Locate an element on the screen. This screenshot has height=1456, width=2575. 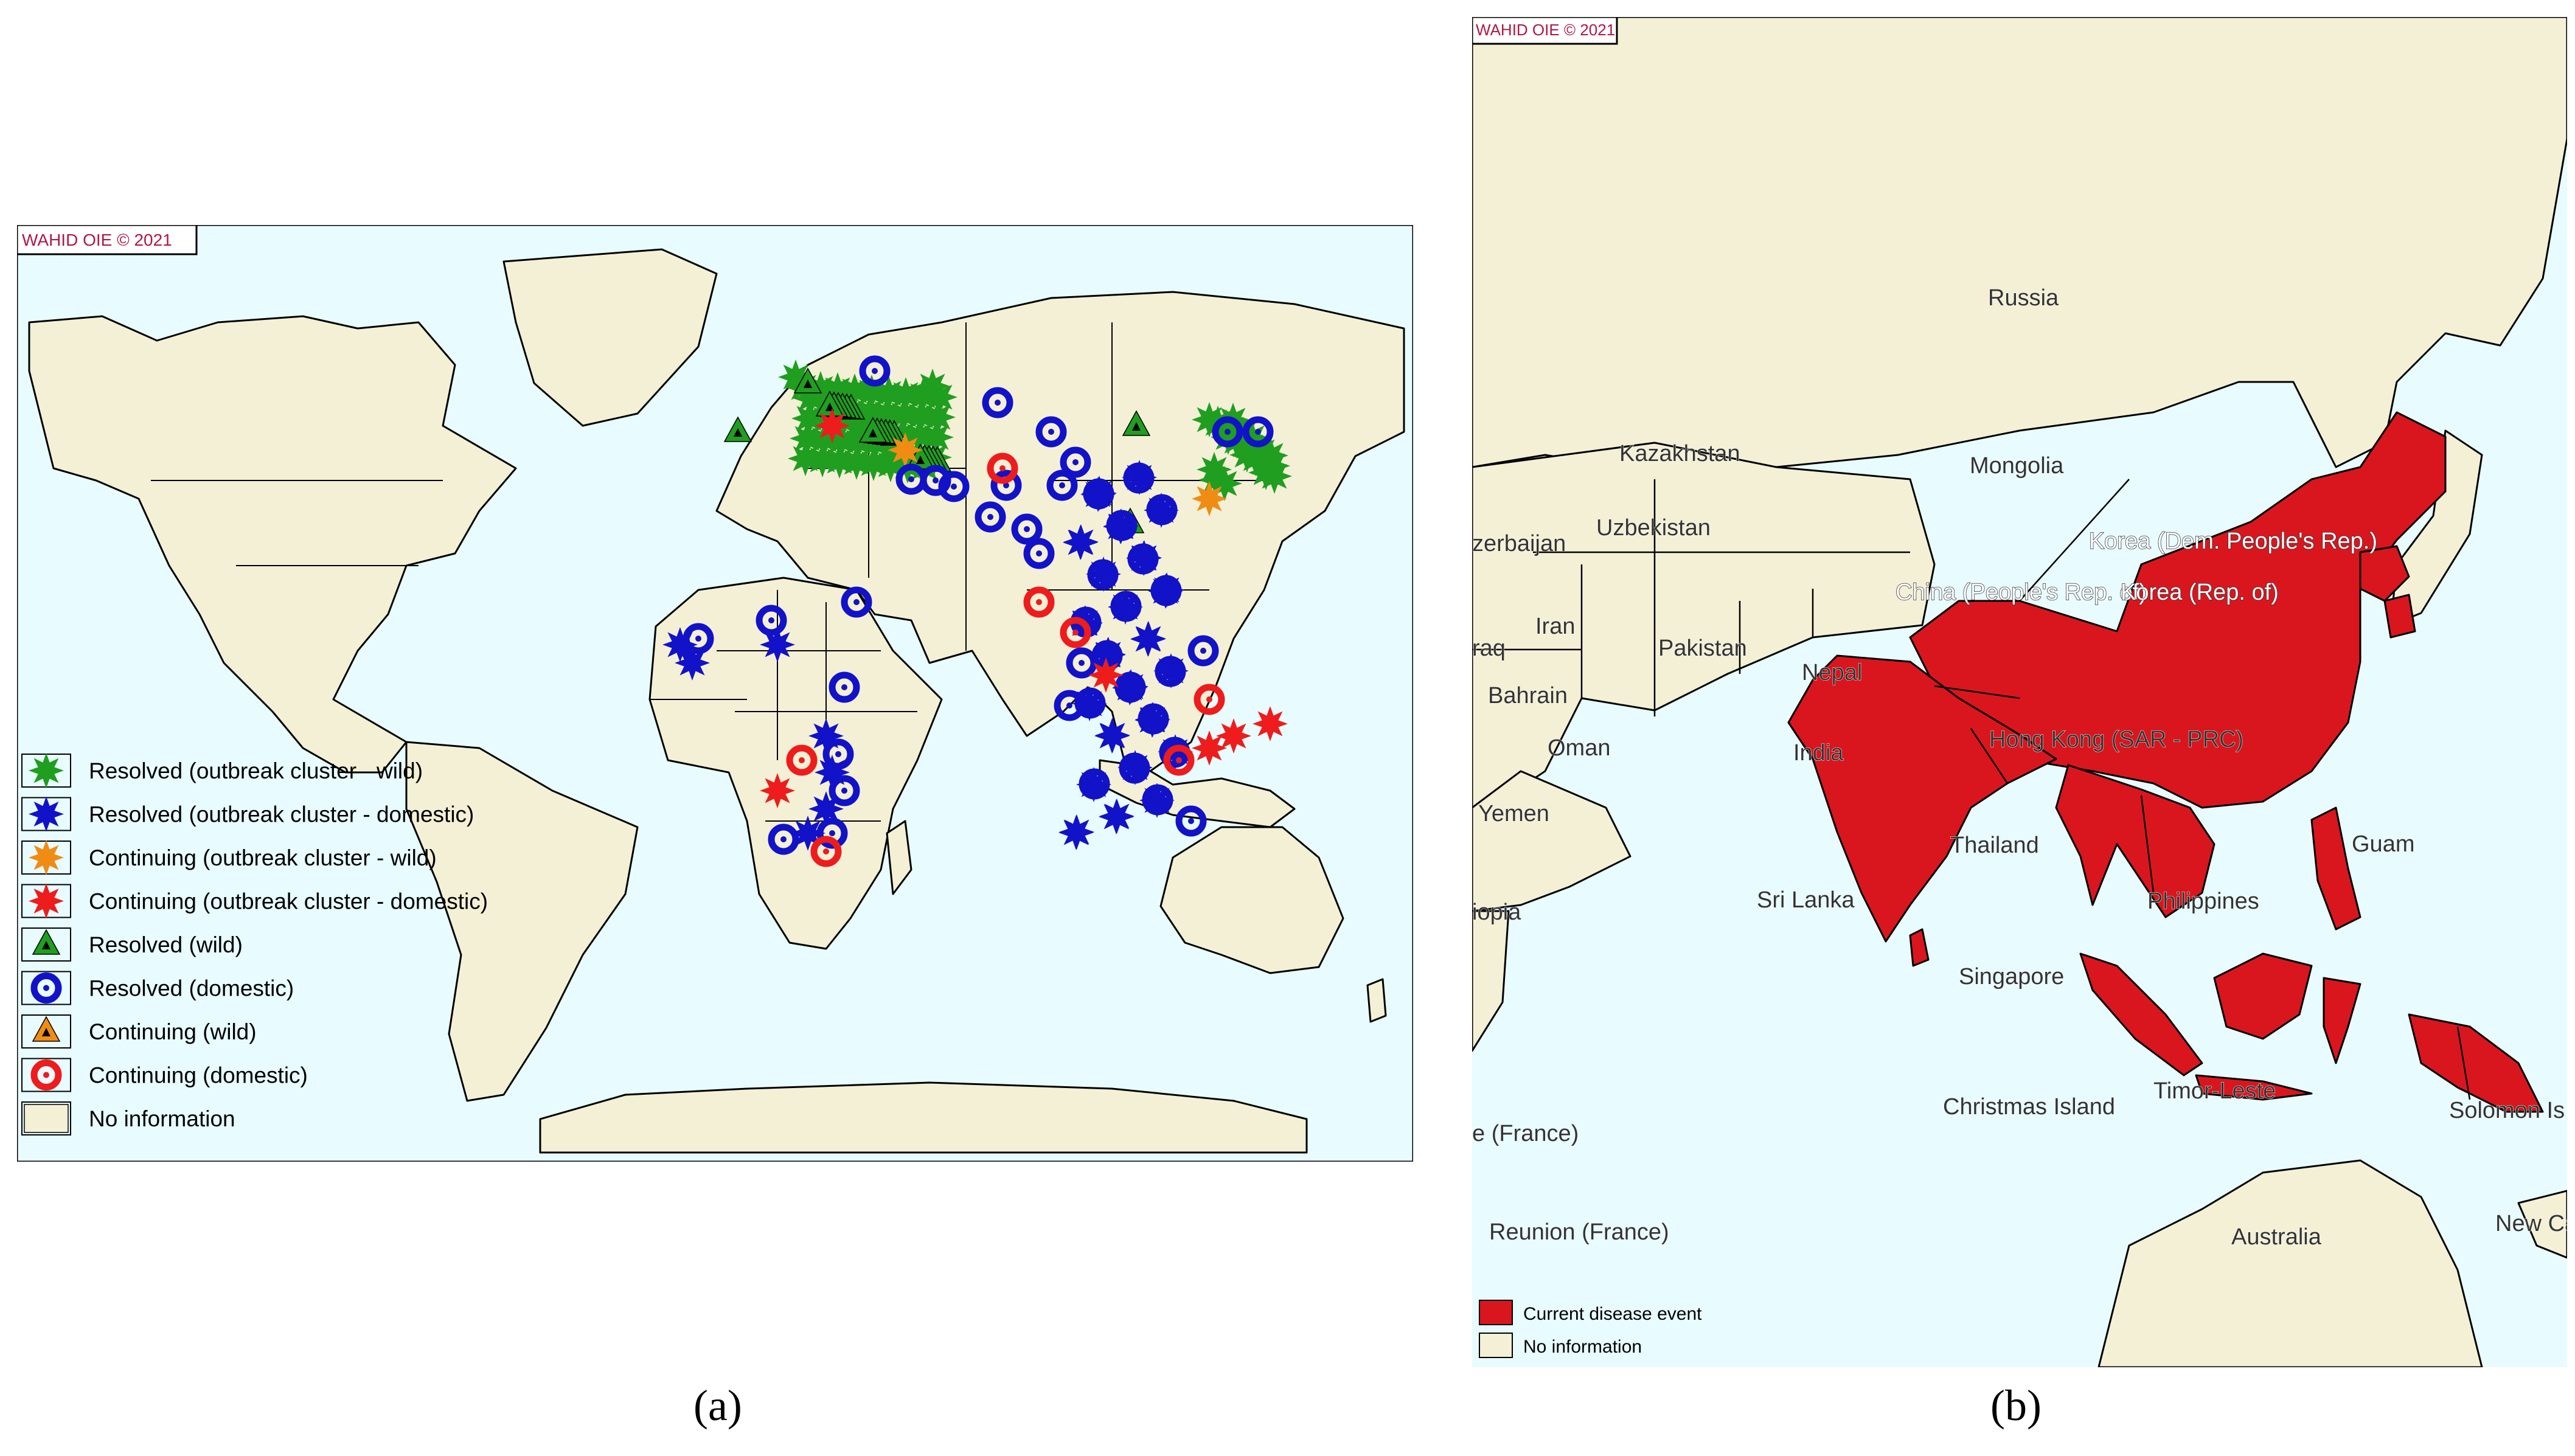
blue-ring-icon is located at coordinates (46, 988).